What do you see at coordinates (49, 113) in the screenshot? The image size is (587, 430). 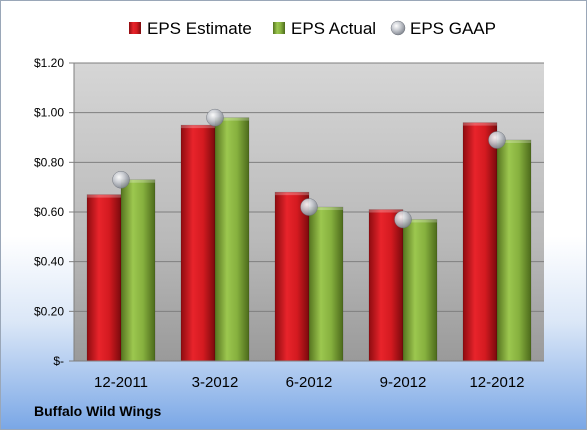 I see `y-tick-label: $1.00` at bounding box center [49, 113].